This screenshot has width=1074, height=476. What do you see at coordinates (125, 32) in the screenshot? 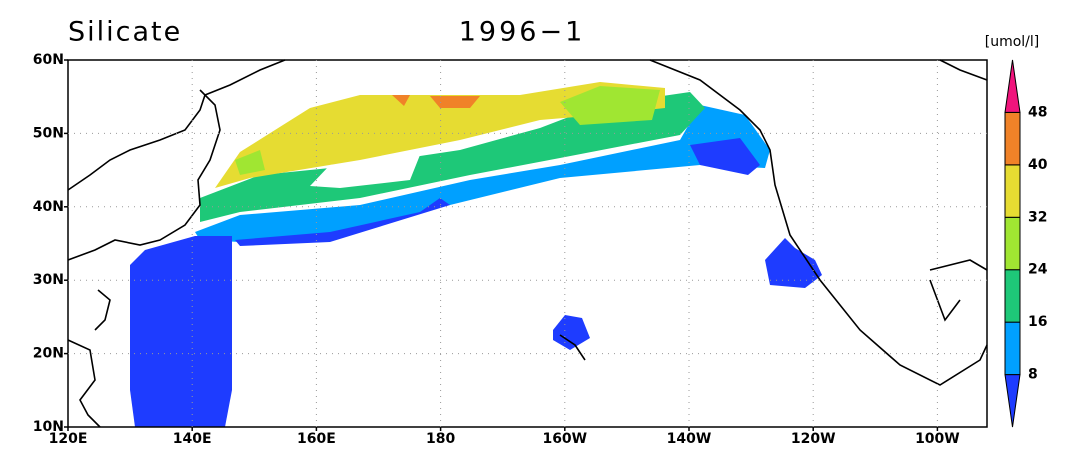
I see `title: Silicate` at bounding box center [125, 32].